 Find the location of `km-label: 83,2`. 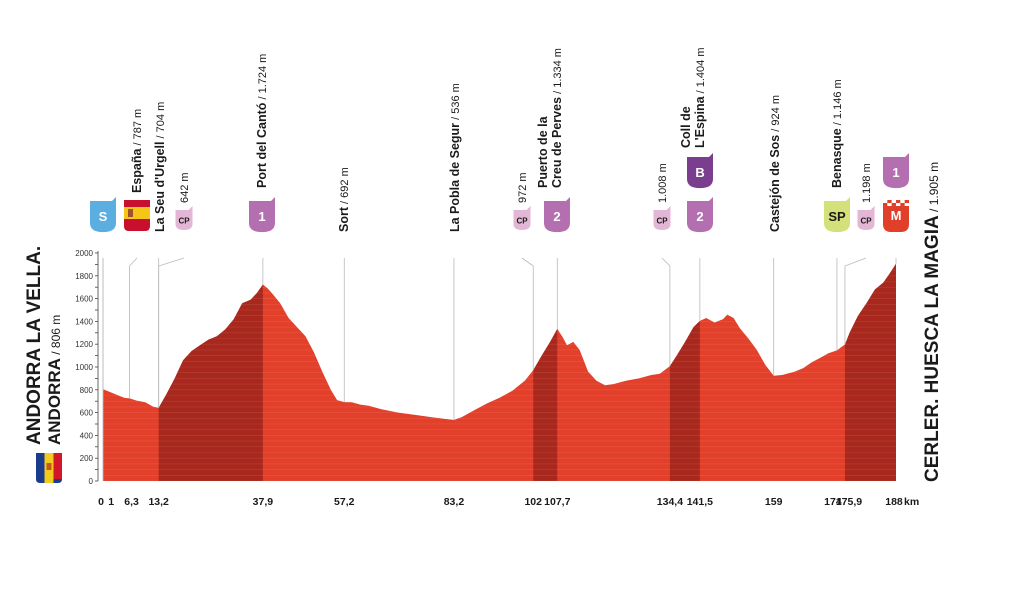

km-label: 83,2 is located at coordinates (454, 502).